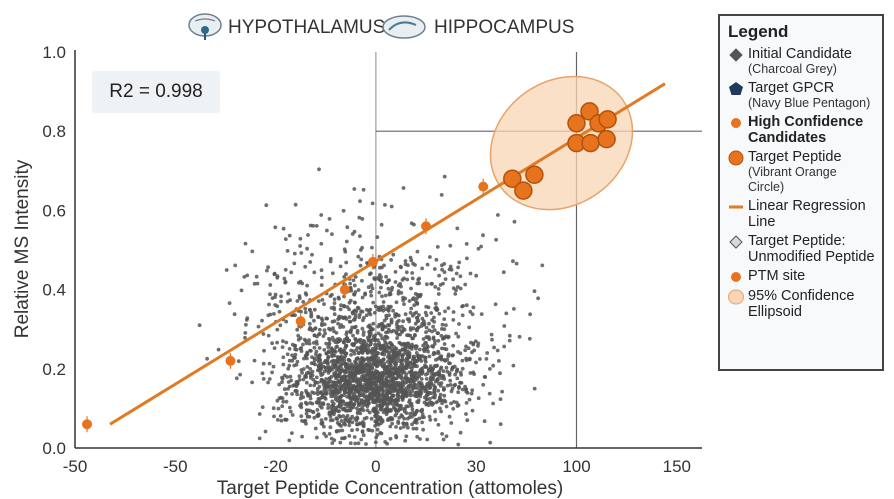 The width and height of the screenshot is (894, 499). Describe the element at coordinates (54, 131) in the screenshot. I see `y-tick-label: 0.8` at that location.